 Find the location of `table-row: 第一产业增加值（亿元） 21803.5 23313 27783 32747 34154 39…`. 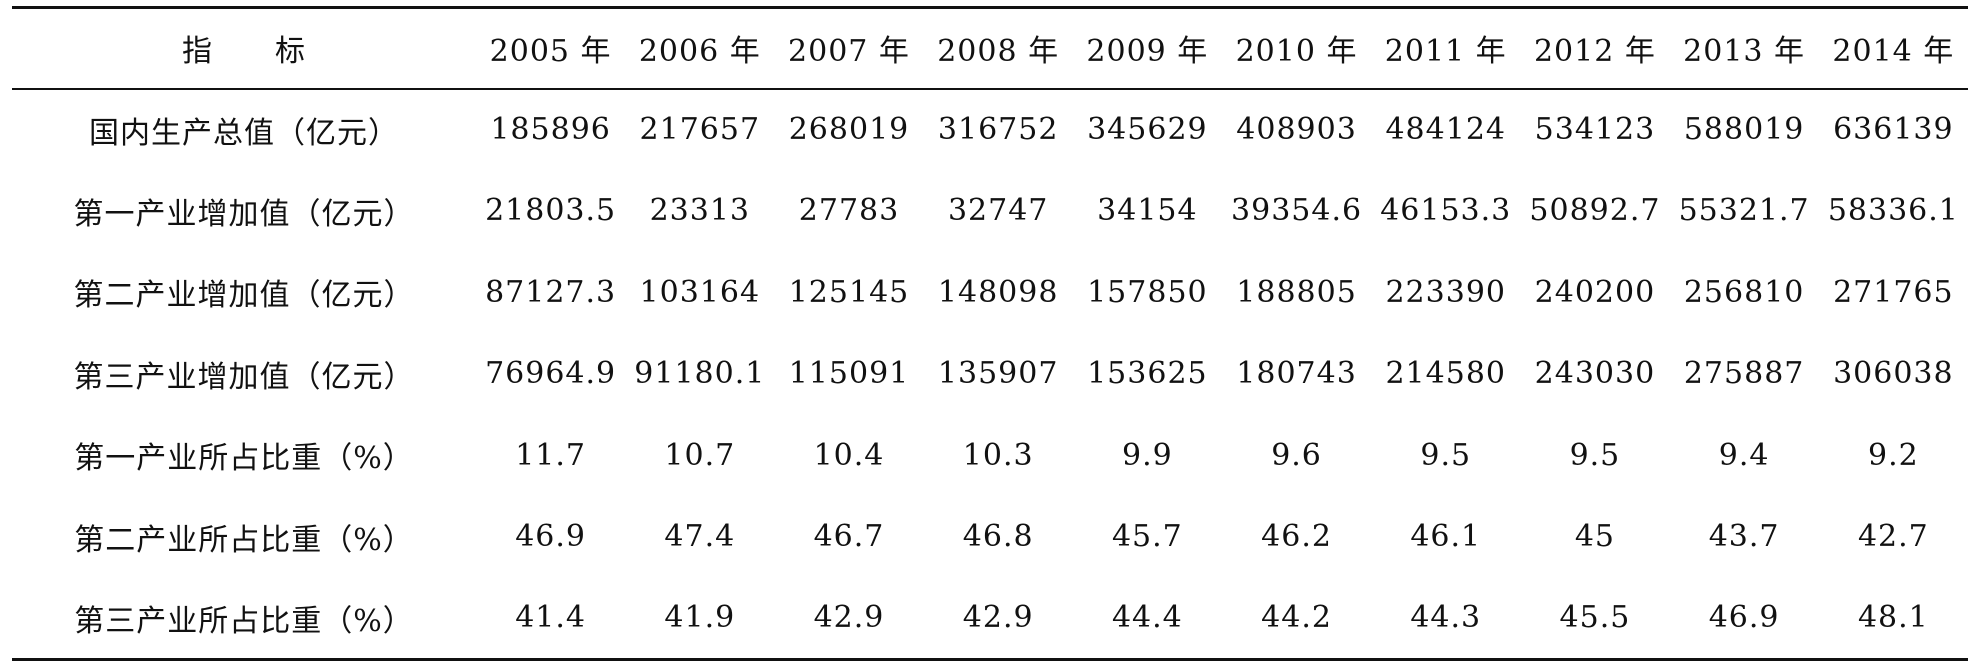

table-row: 第一产业增加值（亿元） 21803.5 23313 27783 32747 34154 39… is located at coordinates (990, 211).